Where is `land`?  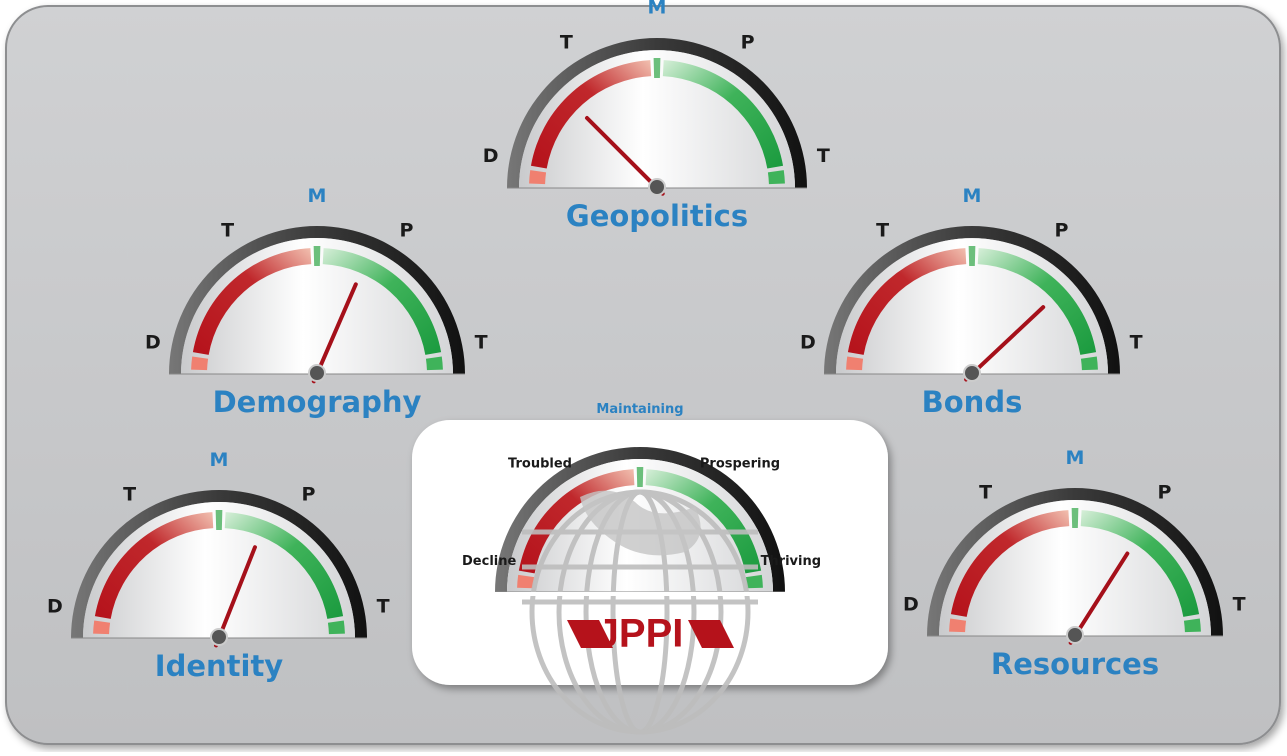
land is located at coordinates (640, 523).